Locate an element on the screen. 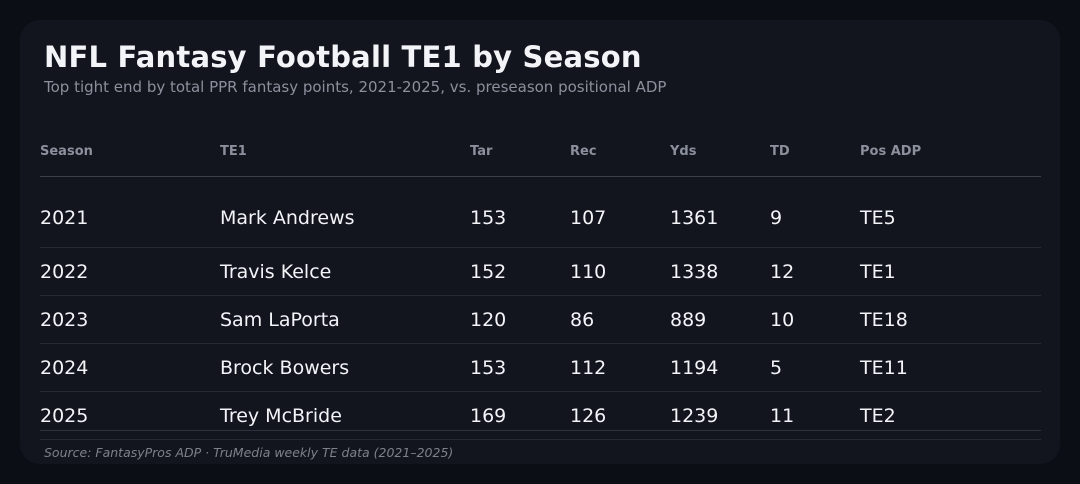 Image resolution: width=1080 pixels, height=484 pixels. footer-divider is located at coordinates (540, 430).